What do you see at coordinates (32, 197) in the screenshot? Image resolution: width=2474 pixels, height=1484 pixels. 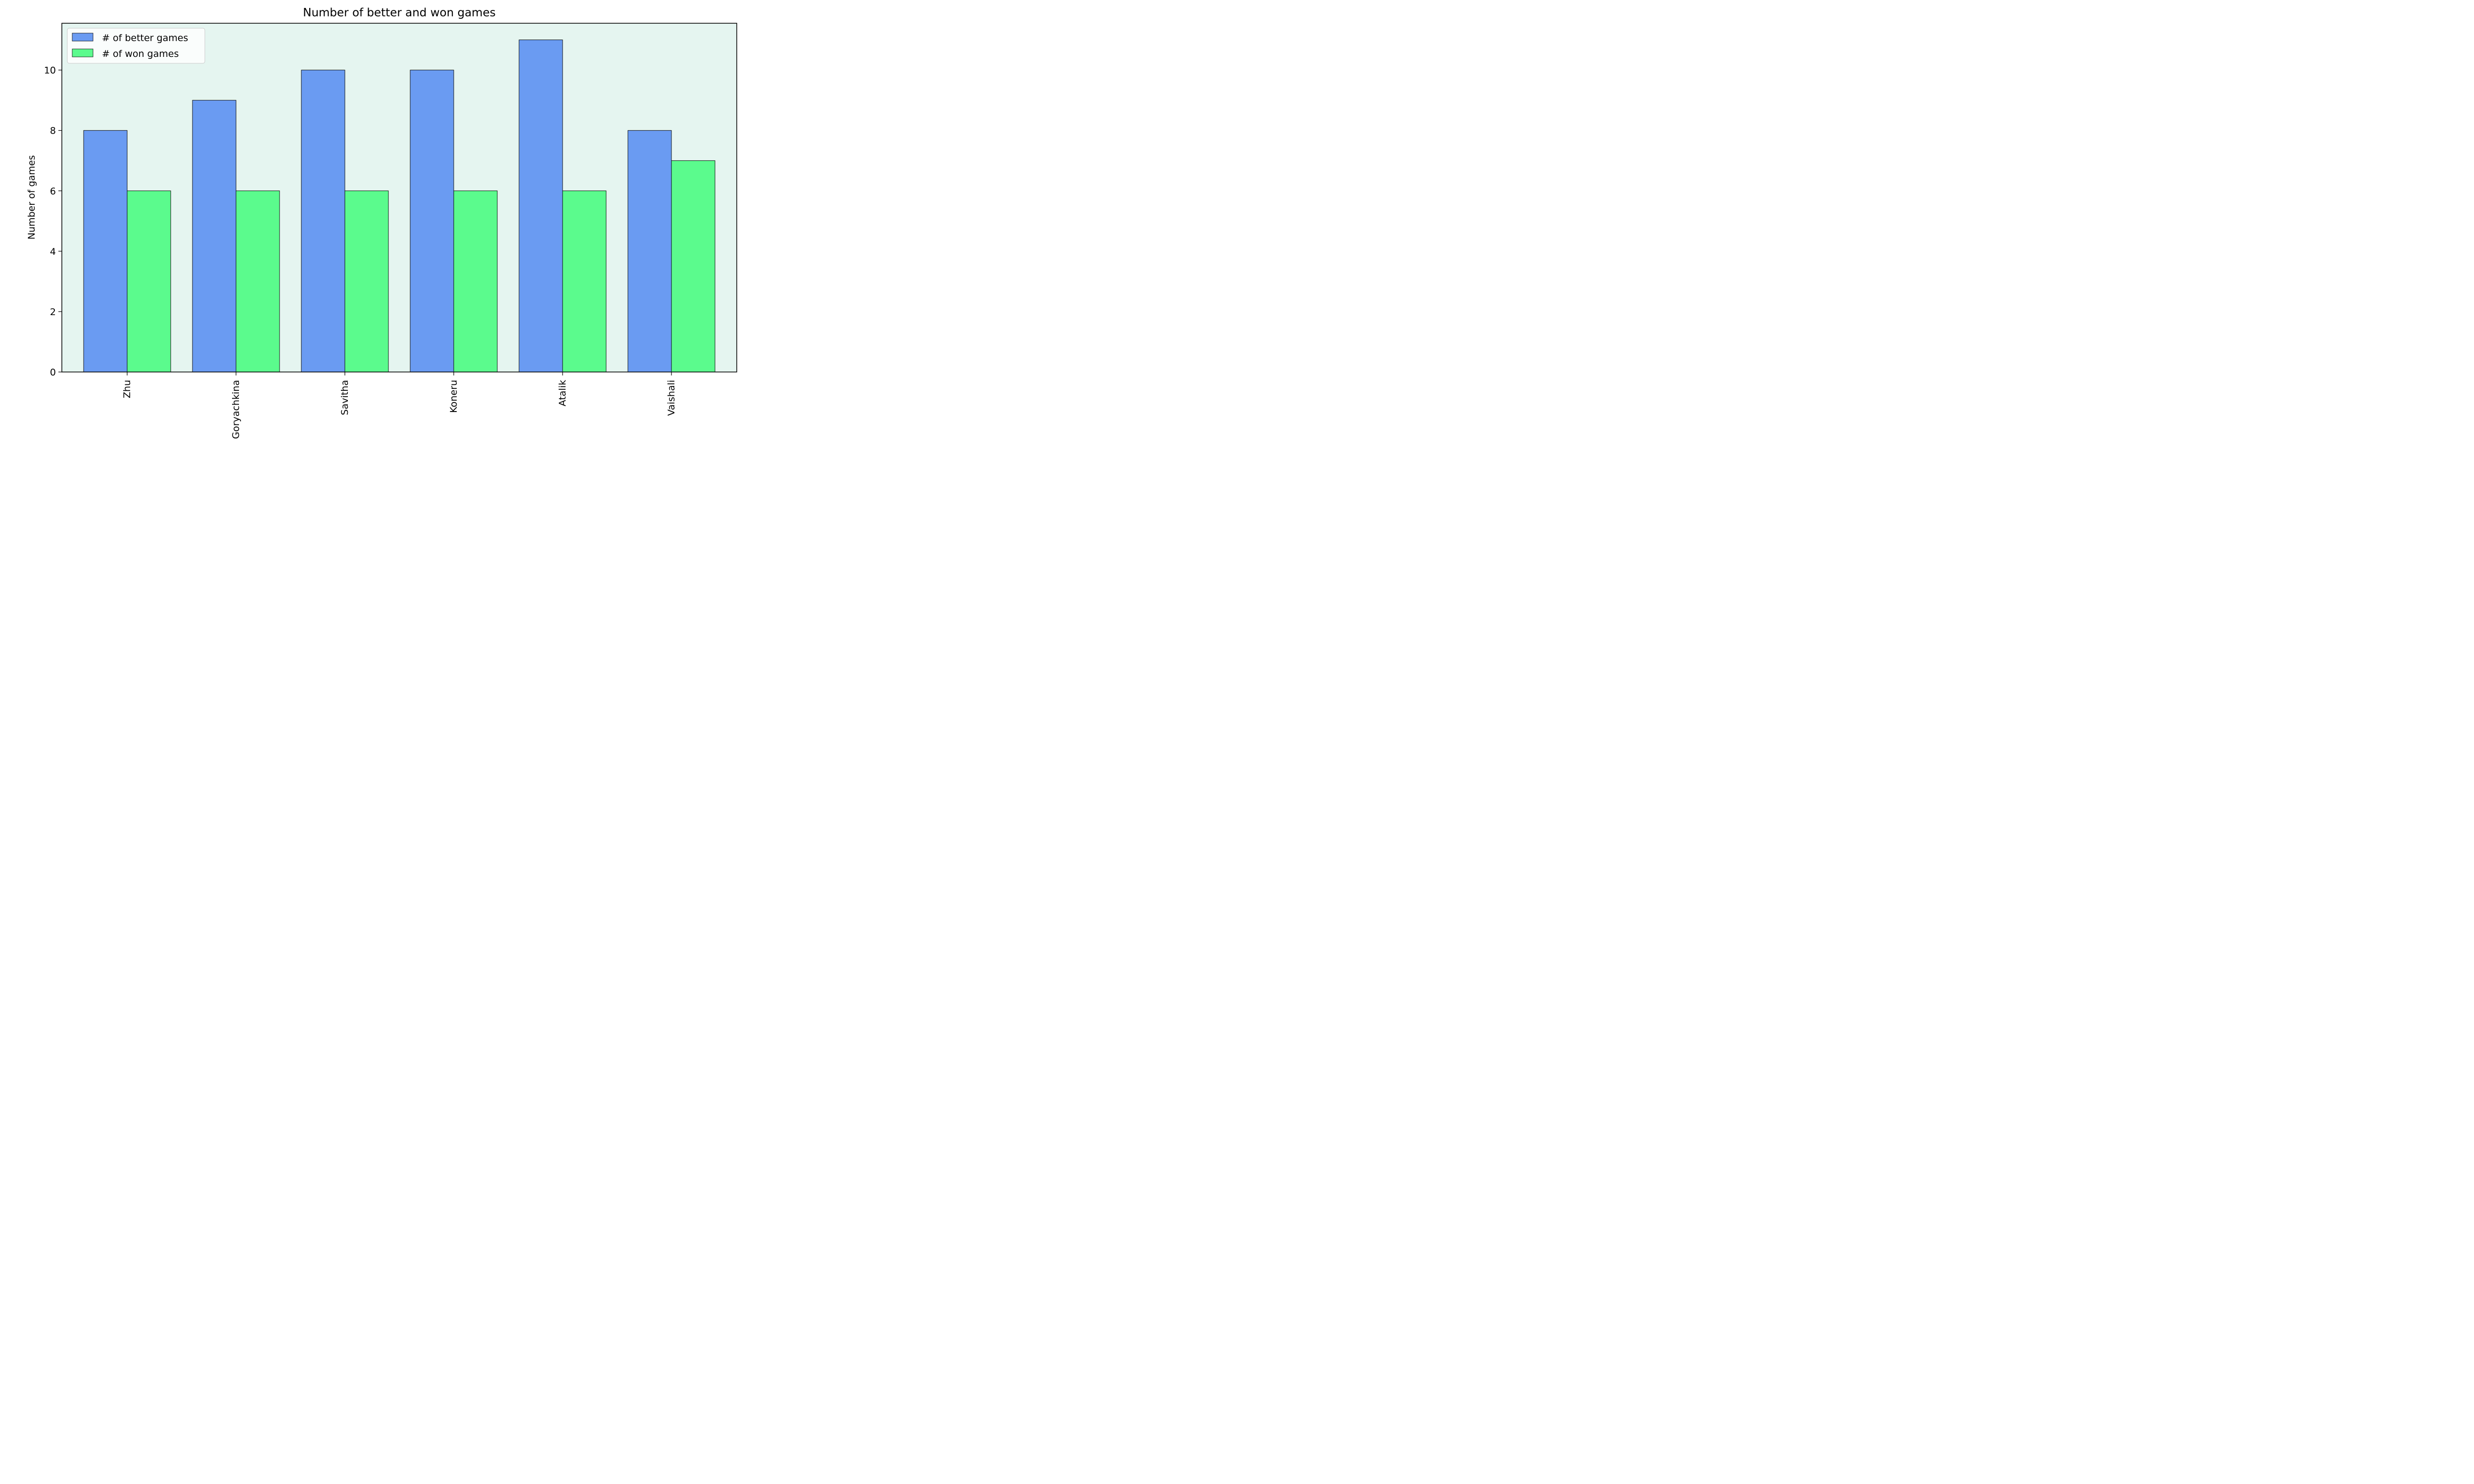 I see `y-axis-label: Number of games` at bounding box center [32, 197].